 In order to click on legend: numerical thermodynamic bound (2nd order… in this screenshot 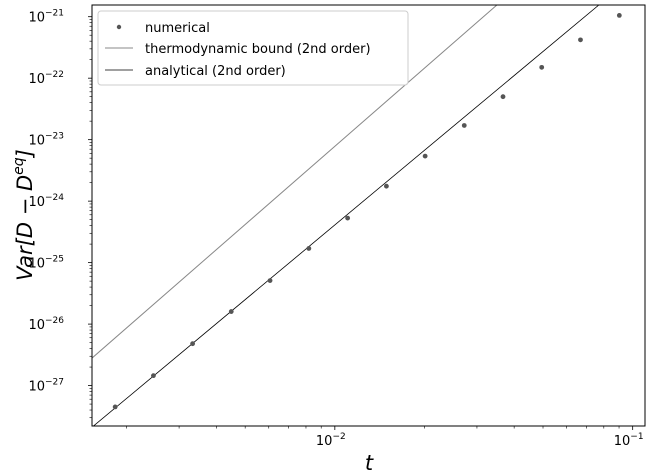, I will do `click(253, 48)`.